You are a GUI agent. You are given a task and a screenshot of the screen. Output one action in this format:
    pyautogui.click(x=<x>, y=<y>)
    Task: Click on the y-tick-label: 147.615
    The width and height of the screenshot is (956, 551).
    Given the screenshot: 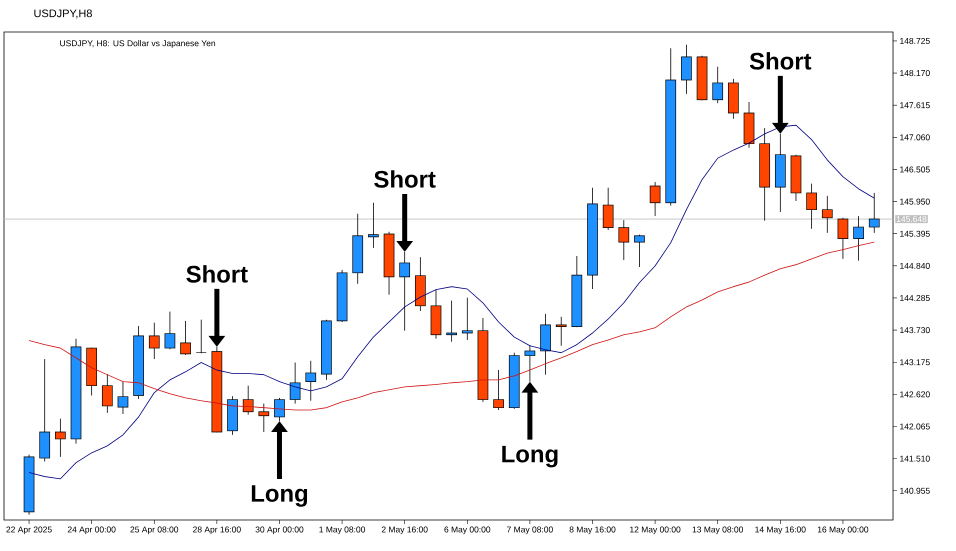 What is the action you would take?
    pyautogui.click(x=915, y=105)
    